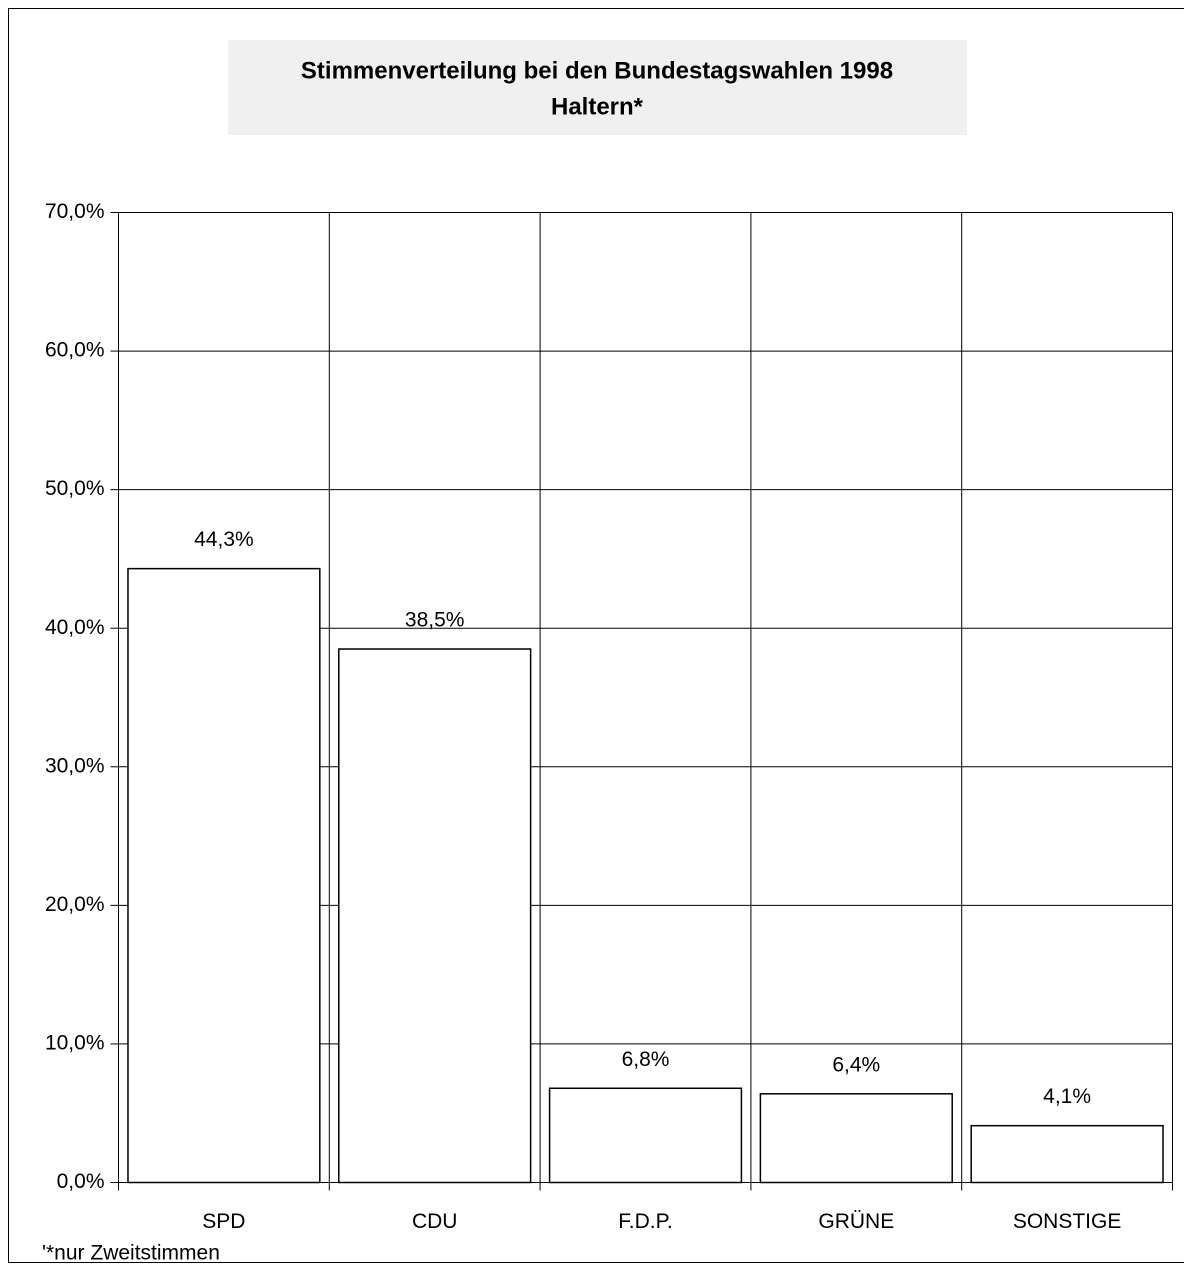 The height and width of the screenshot is (1269, 1184). Describe the element at coordinates (75, 904) in the screenshot. I see `y-tick-label: 20,0%` at that location.